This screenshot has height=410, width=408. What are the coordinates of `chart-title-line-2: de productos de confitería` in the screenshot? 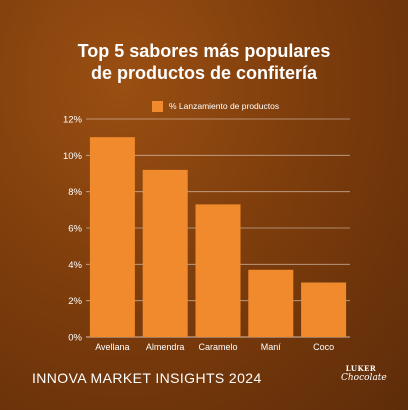 It's located at (204, 73).